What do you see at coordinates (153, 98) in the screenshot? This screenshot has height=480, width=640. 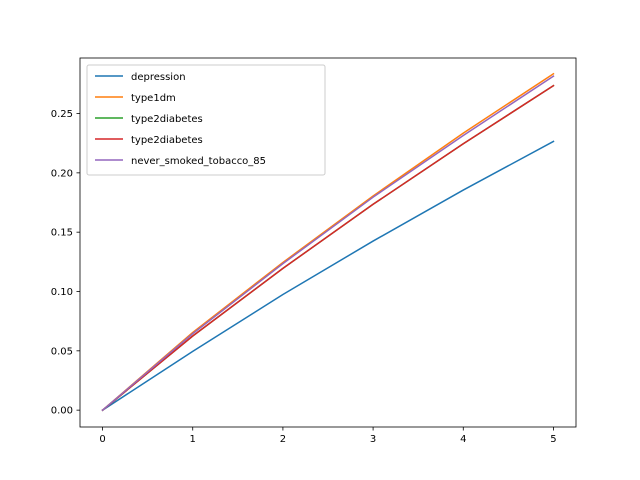 I see `legend-label: type1dm` at bounding box center [153, 98].